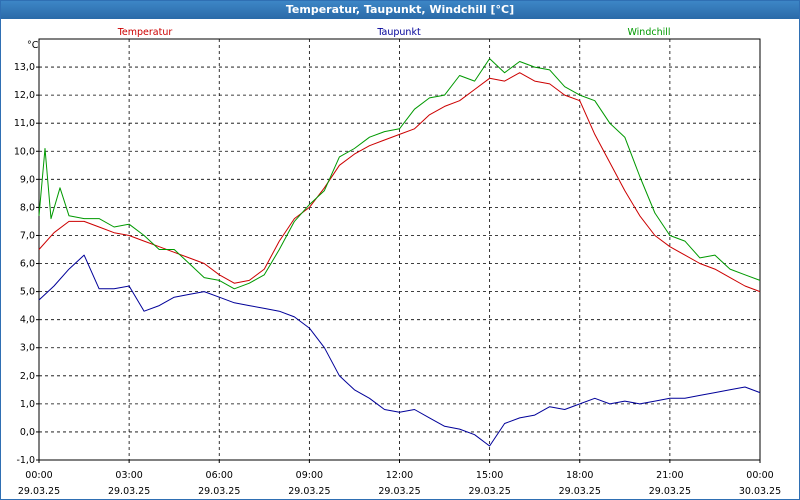  What do you see at coordinates (400, 10) in the screenshot?
I see `window-title: Temperatur, Taupunkt, Windchill [°C]` at bounding box center [400, 10].